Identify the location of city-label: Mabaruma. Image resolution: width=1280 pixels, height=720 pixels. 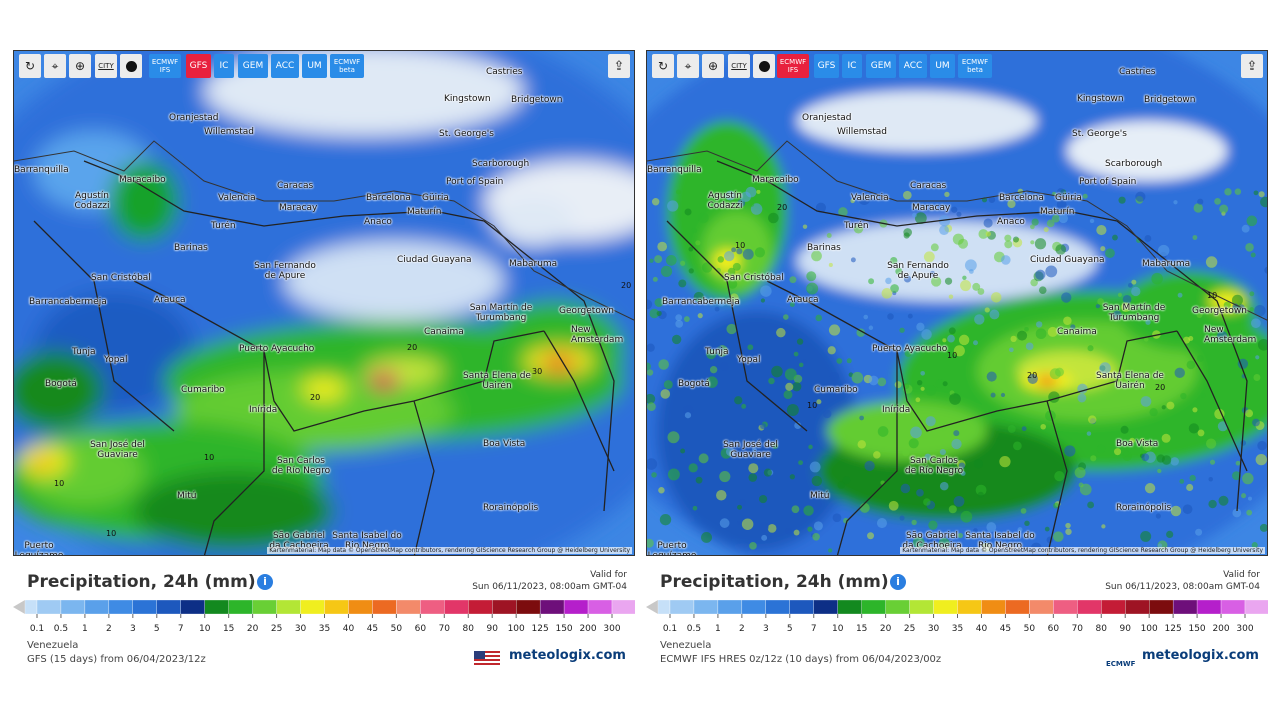
(1166, 264).